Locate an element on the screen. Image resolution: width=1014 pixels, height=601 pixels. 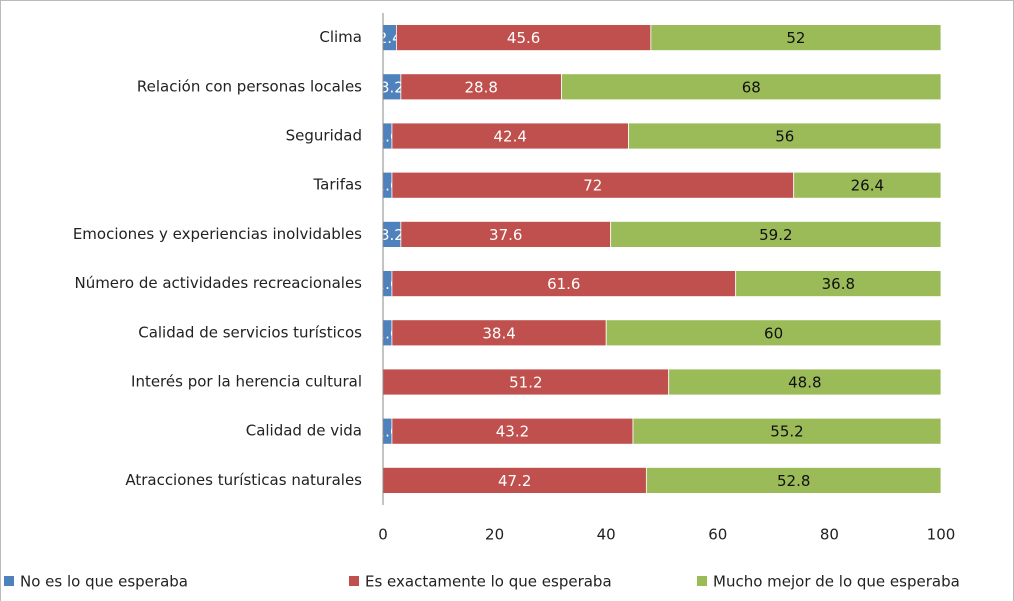
x-tick-label: 40 is located at coordinates (606, 535).